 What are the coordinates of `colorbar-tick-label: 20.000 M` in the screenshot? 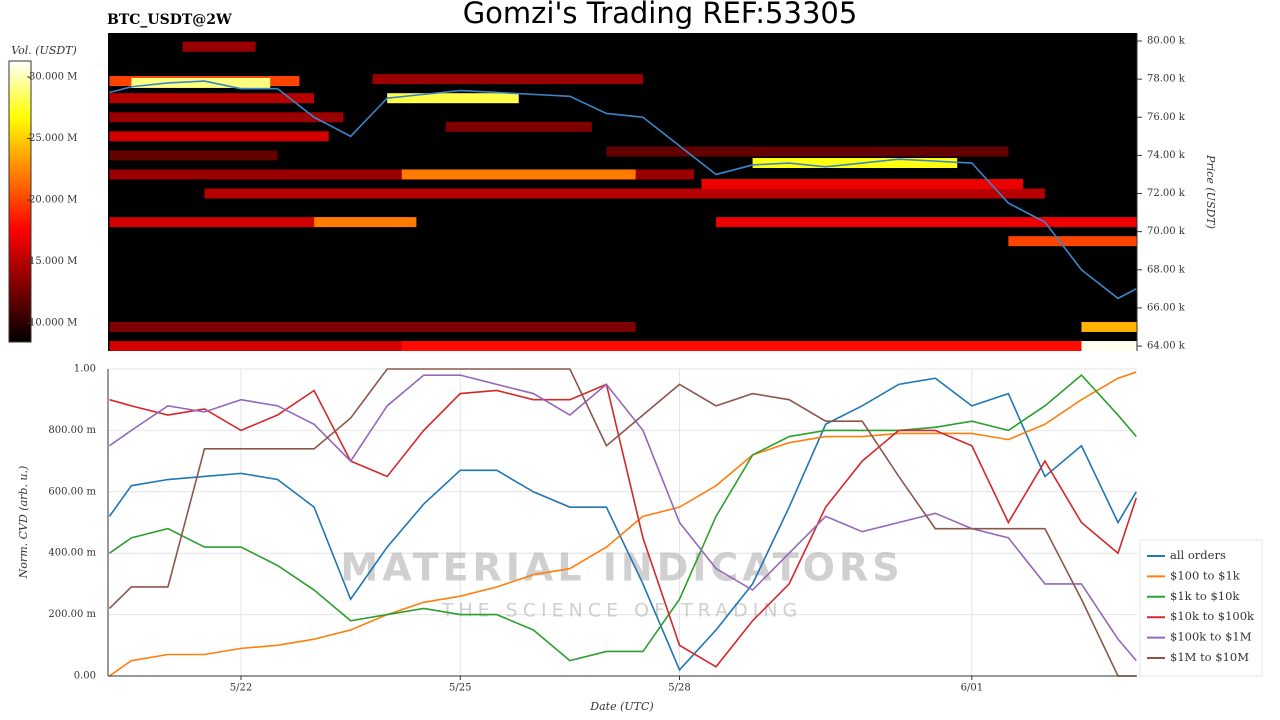 It's located at (53, 199).